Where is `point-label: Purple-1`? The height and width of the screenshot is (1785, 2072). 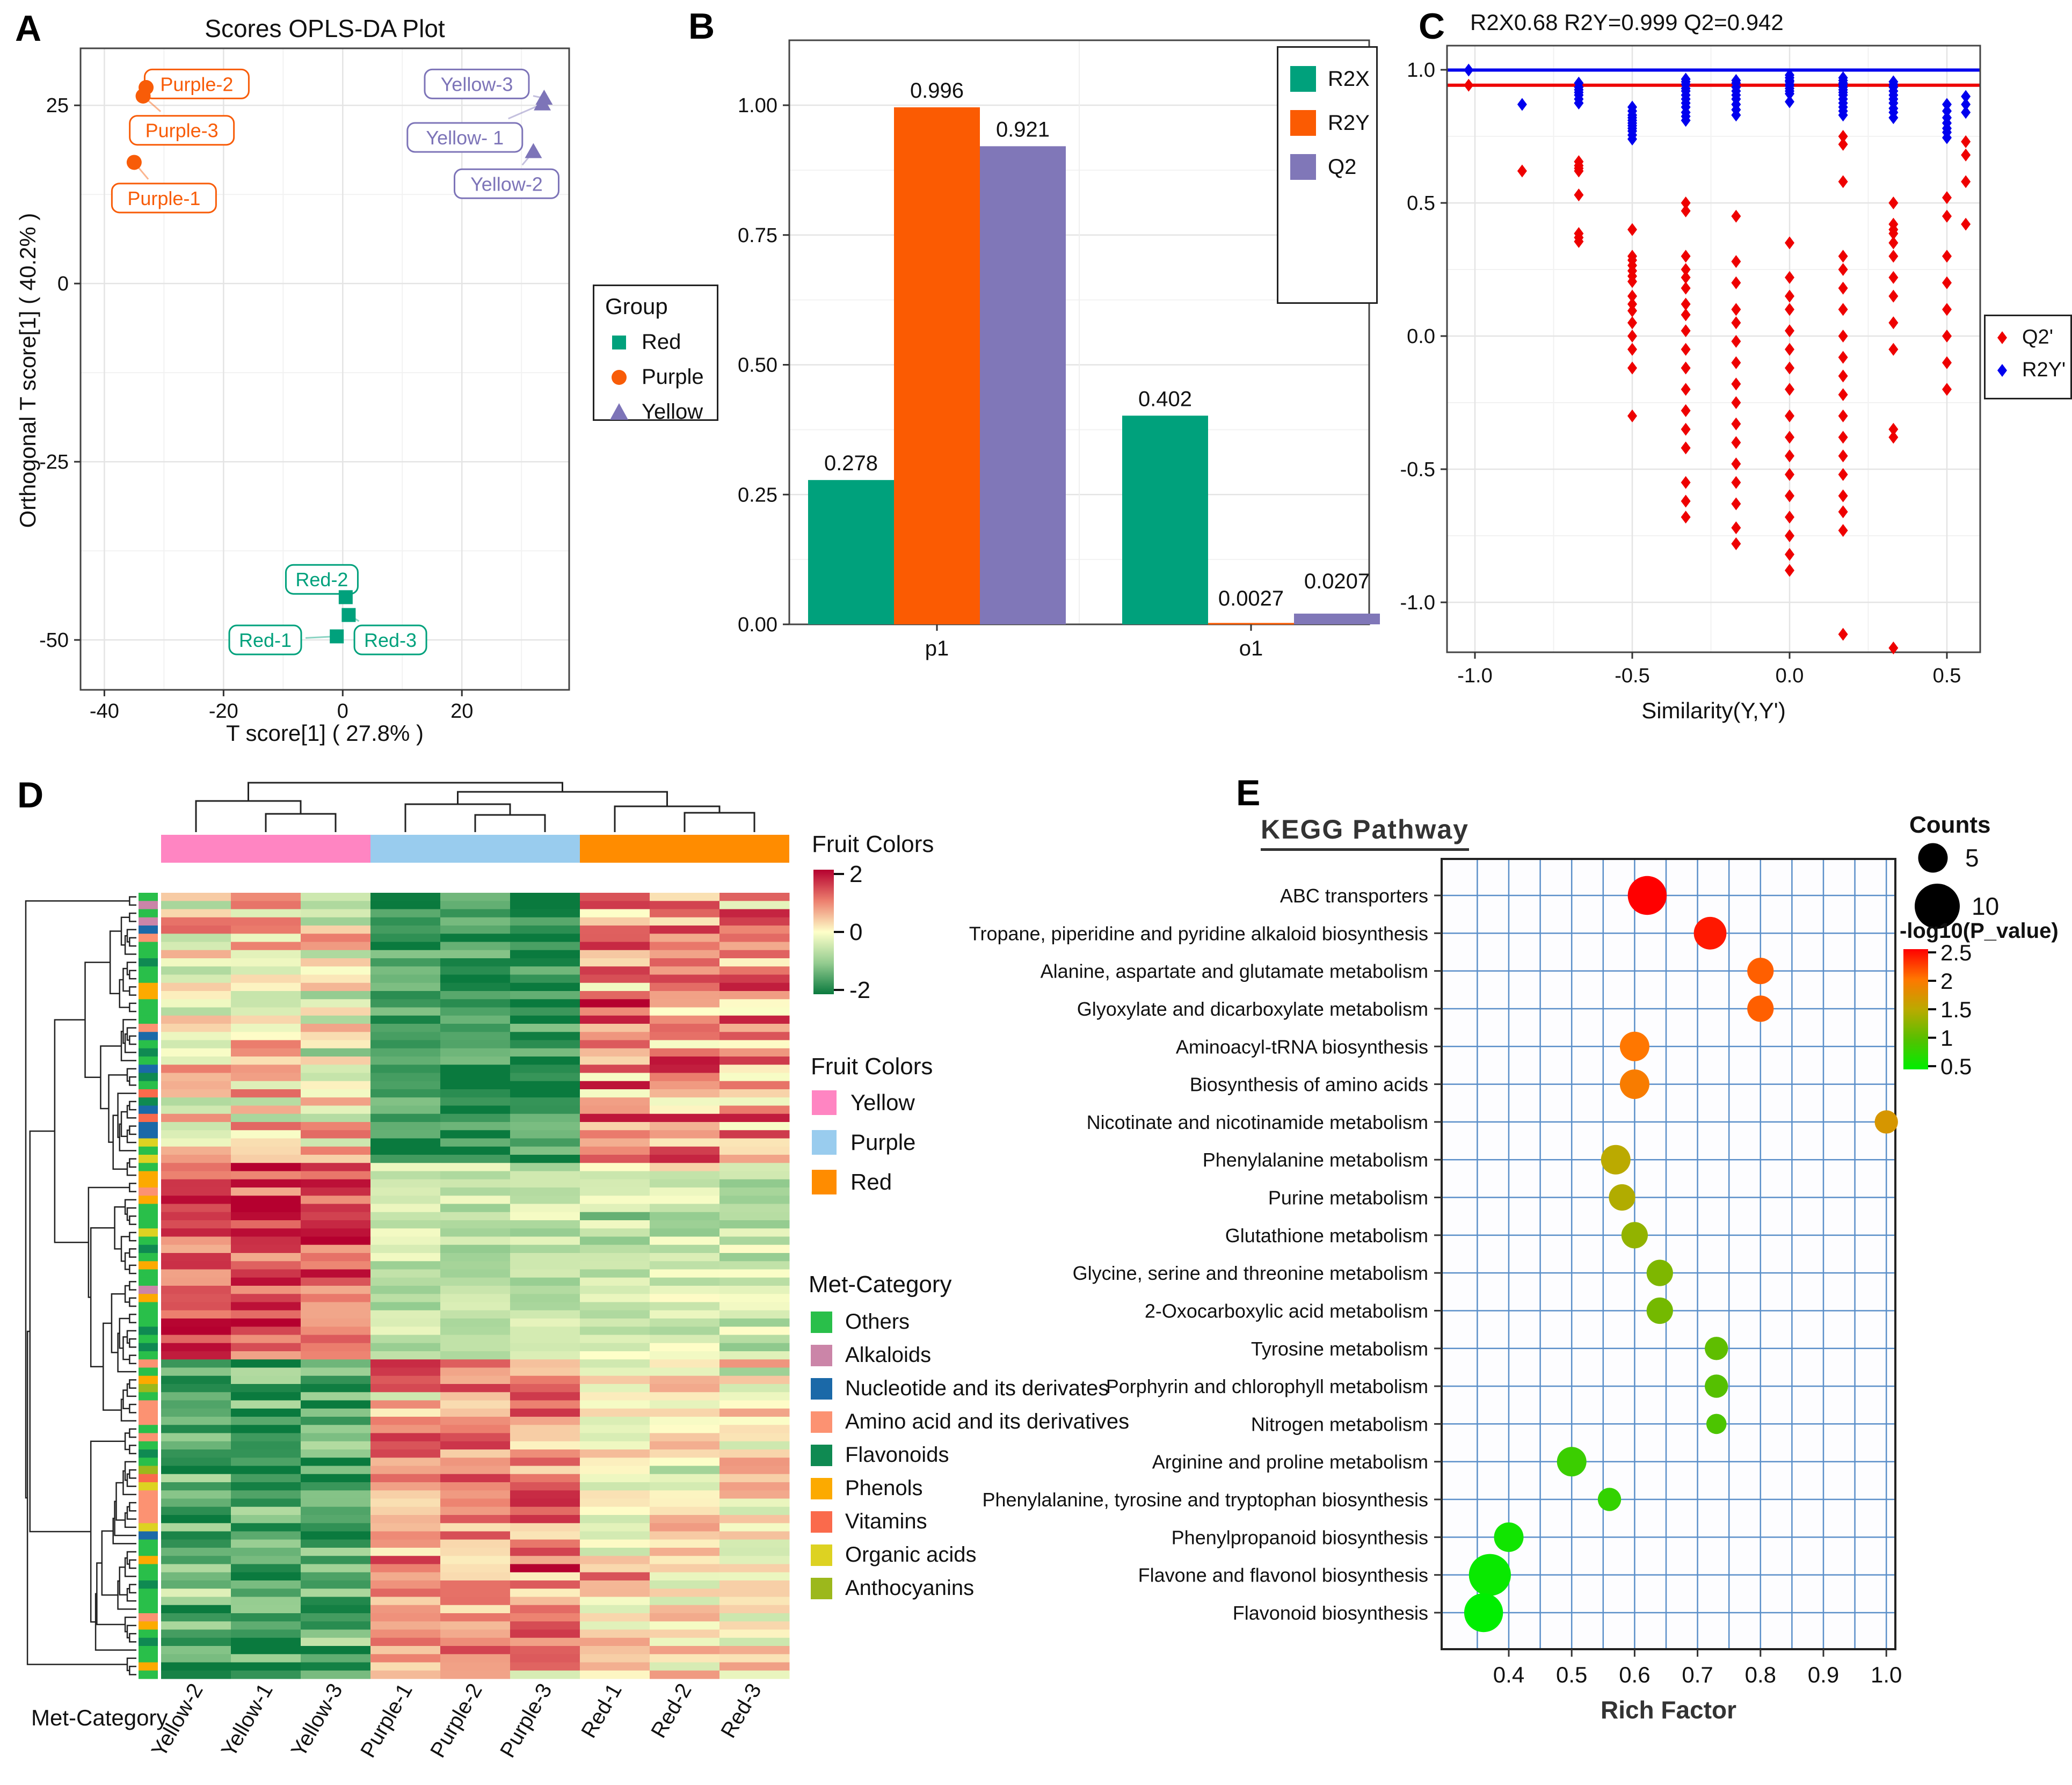
point-label: Purple-1 is located at coordinates (163, 198).